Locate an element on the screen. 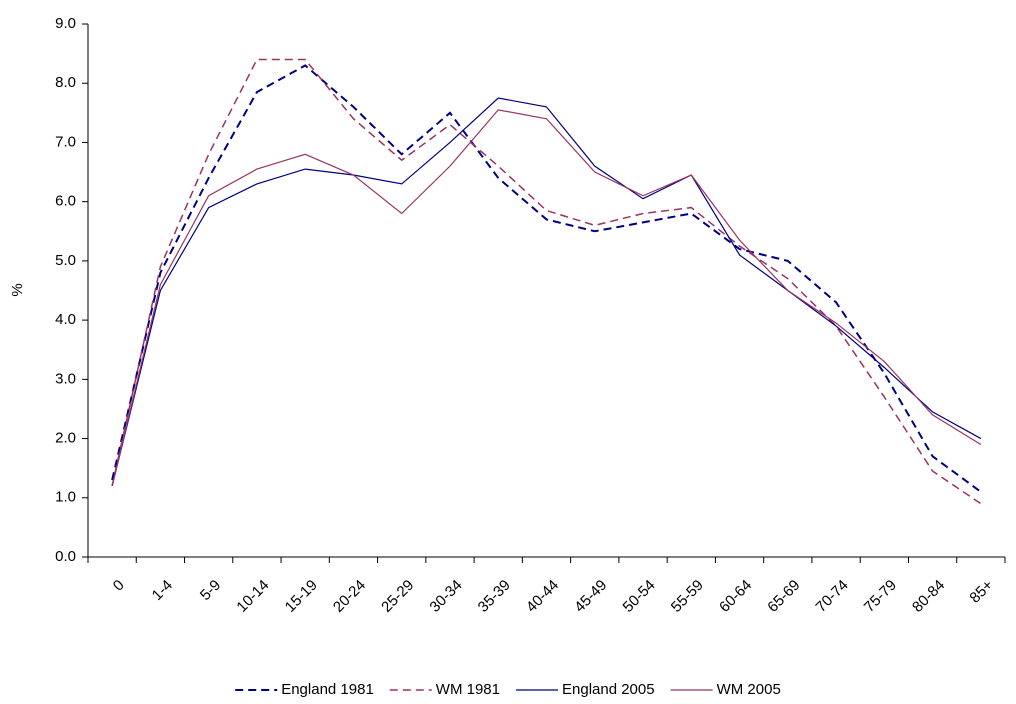 The width and height of the screenshot is (1016, 704). x-tick-label: 70-74 is located at coordinates (832, 596).